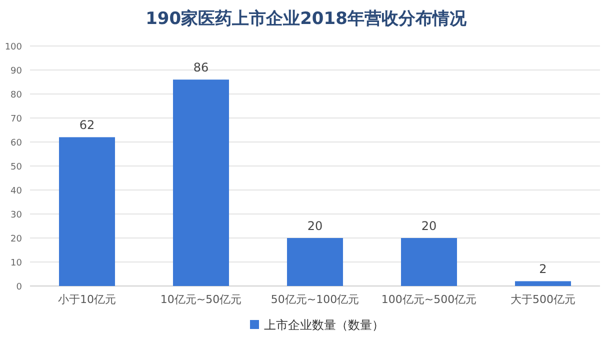  What do you see at coordinates (16, 263) in the screenshot?
I see `y-tick-label: 10` at bounding box center [16, 263].